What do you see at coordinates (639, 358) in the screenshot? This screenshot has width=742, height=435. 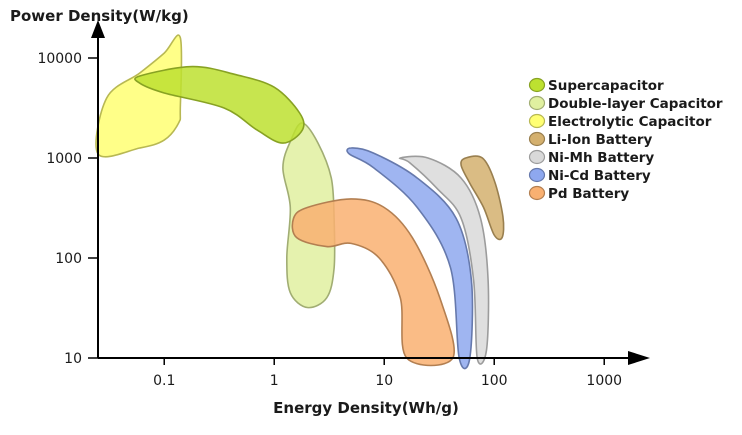 I see `x-axis-arrowhead` at bounding box center [639, 358].